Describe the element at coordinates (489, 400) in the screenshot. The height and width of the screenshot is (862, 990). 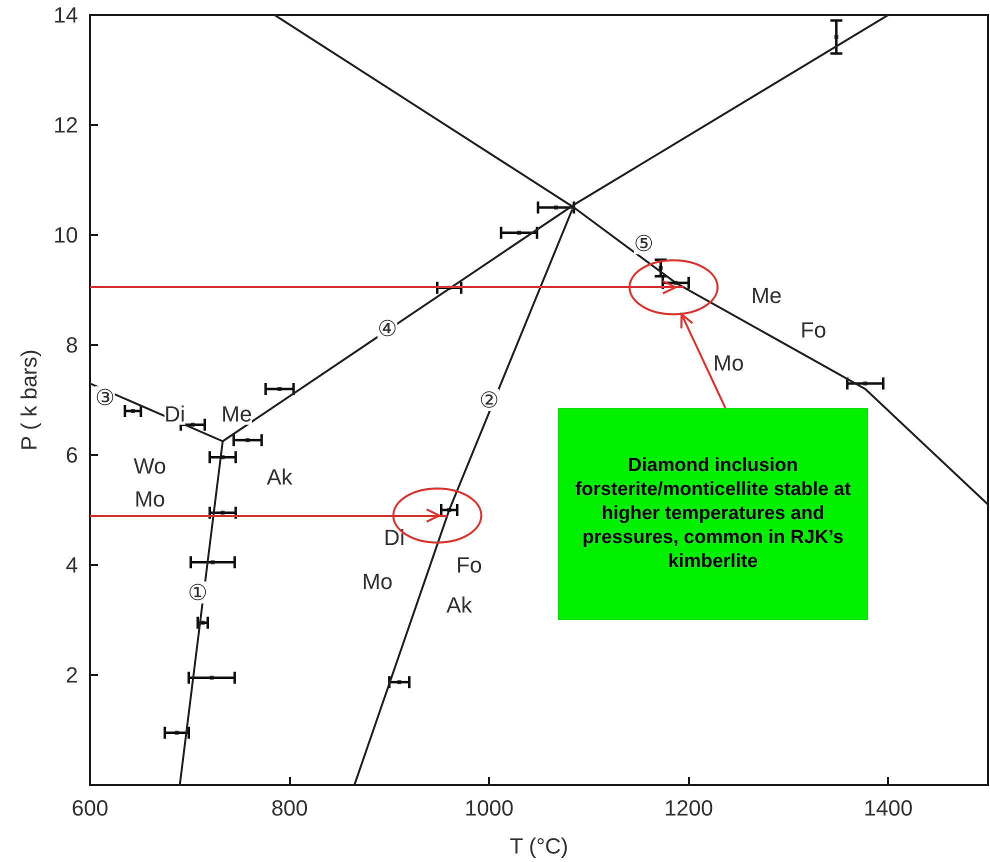
I see `annotation: ②` at that location.